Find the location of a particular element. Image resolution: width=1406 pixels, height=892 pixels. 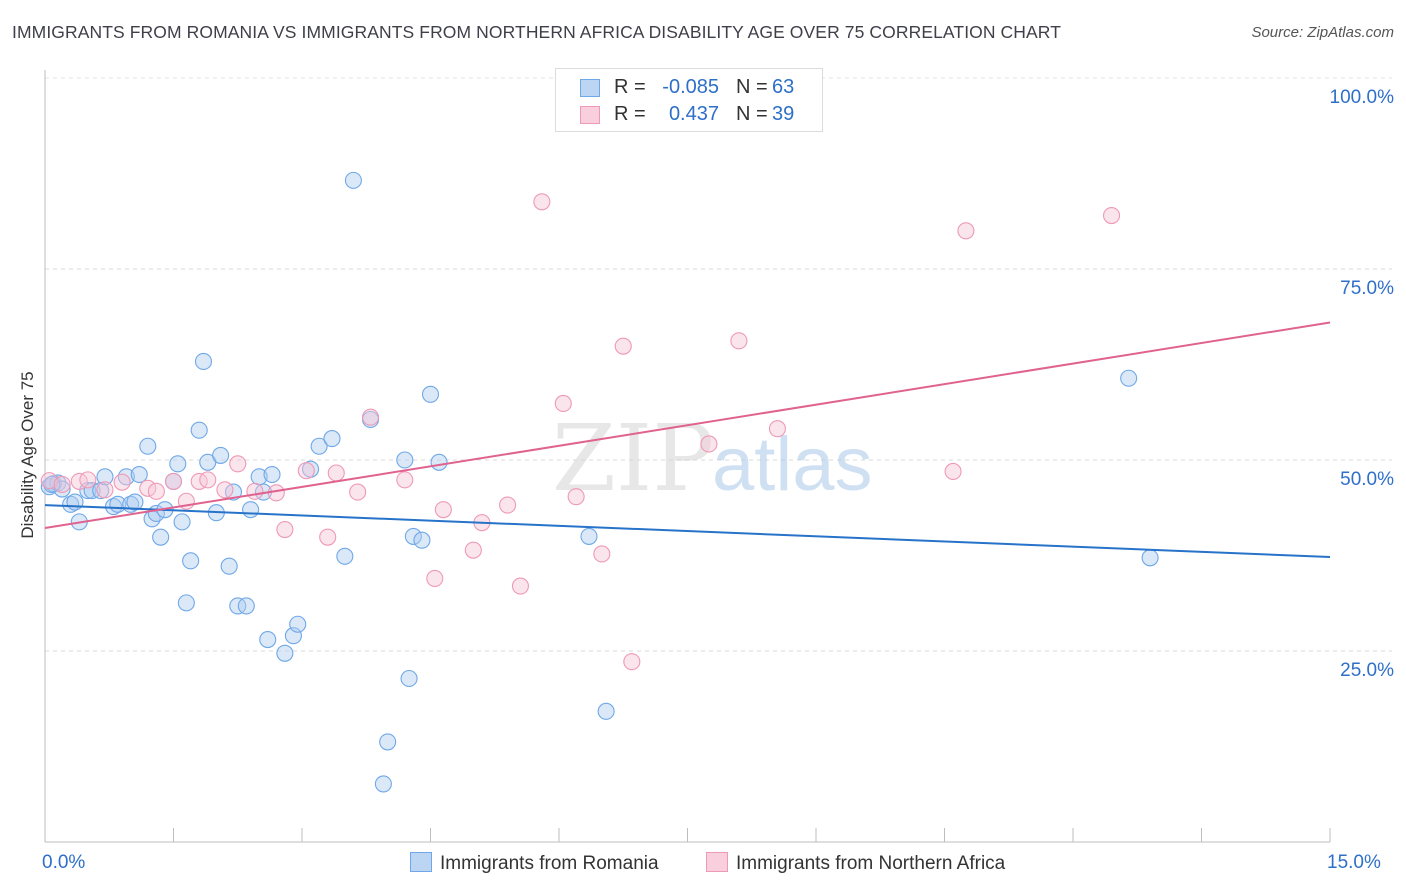

y-axis-label: Disability Age Over 75 is located at coordinates (27, 455).